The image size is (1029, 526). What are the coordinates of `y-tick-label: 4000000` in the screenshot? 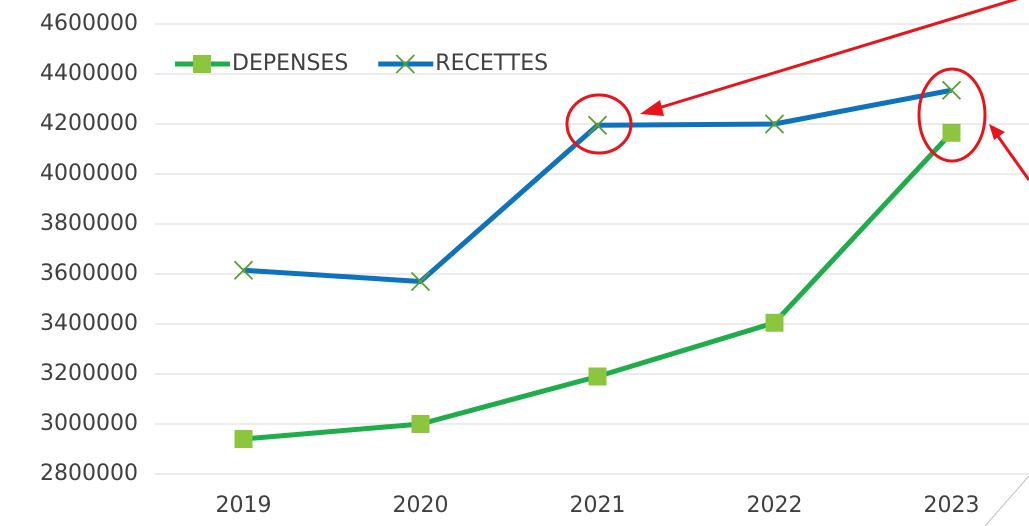 It's located at (89, 173).